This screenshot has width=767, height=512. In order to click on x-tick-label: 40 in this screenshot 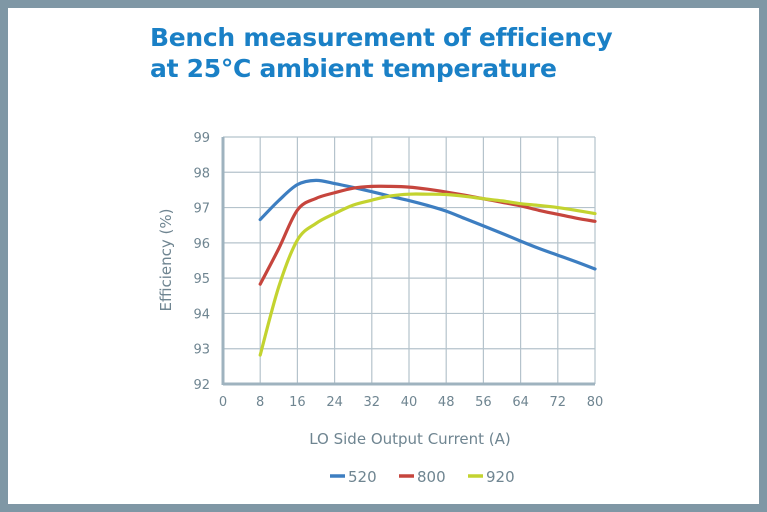, I will do `click(409, 402)`.